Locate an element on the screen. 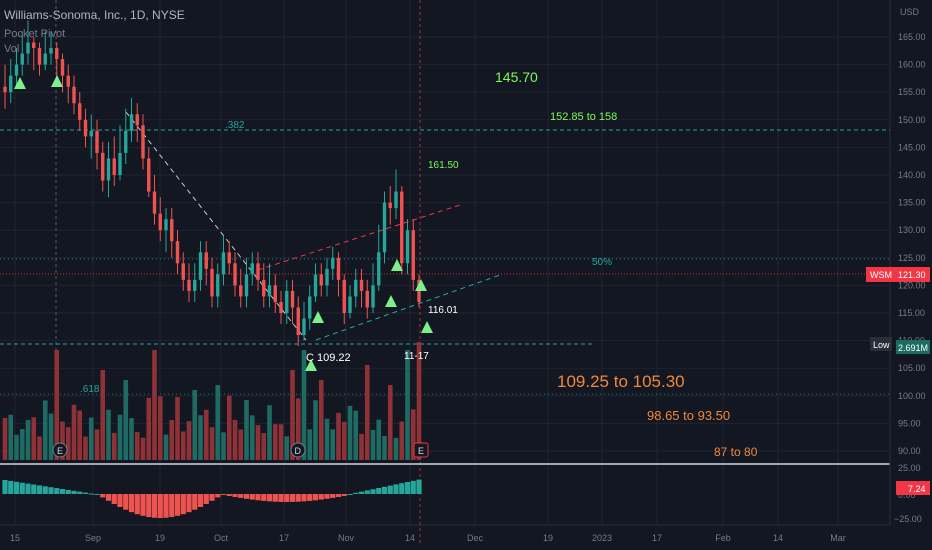 The height and width of the screenshot is (550, 932). date-mark-label: 11-17 is located at coordinates (416, 356).